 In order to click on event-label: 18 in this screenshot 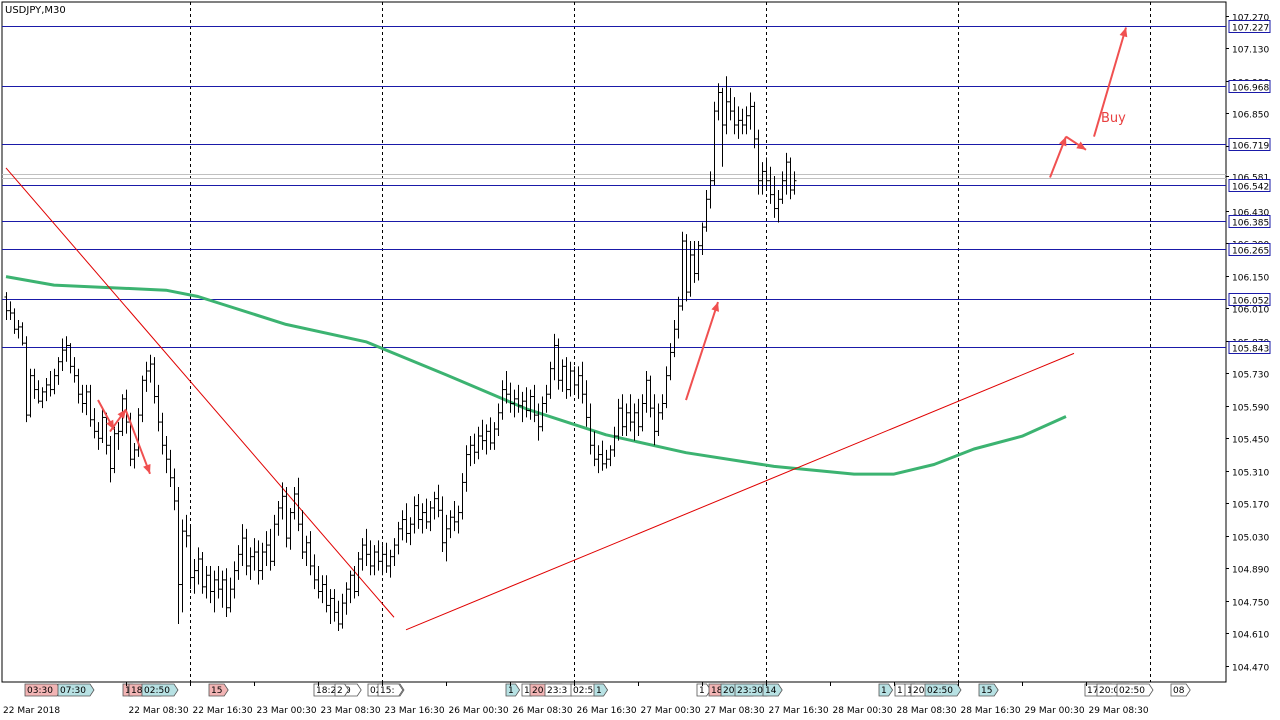, I will do `click(717, 691)`.